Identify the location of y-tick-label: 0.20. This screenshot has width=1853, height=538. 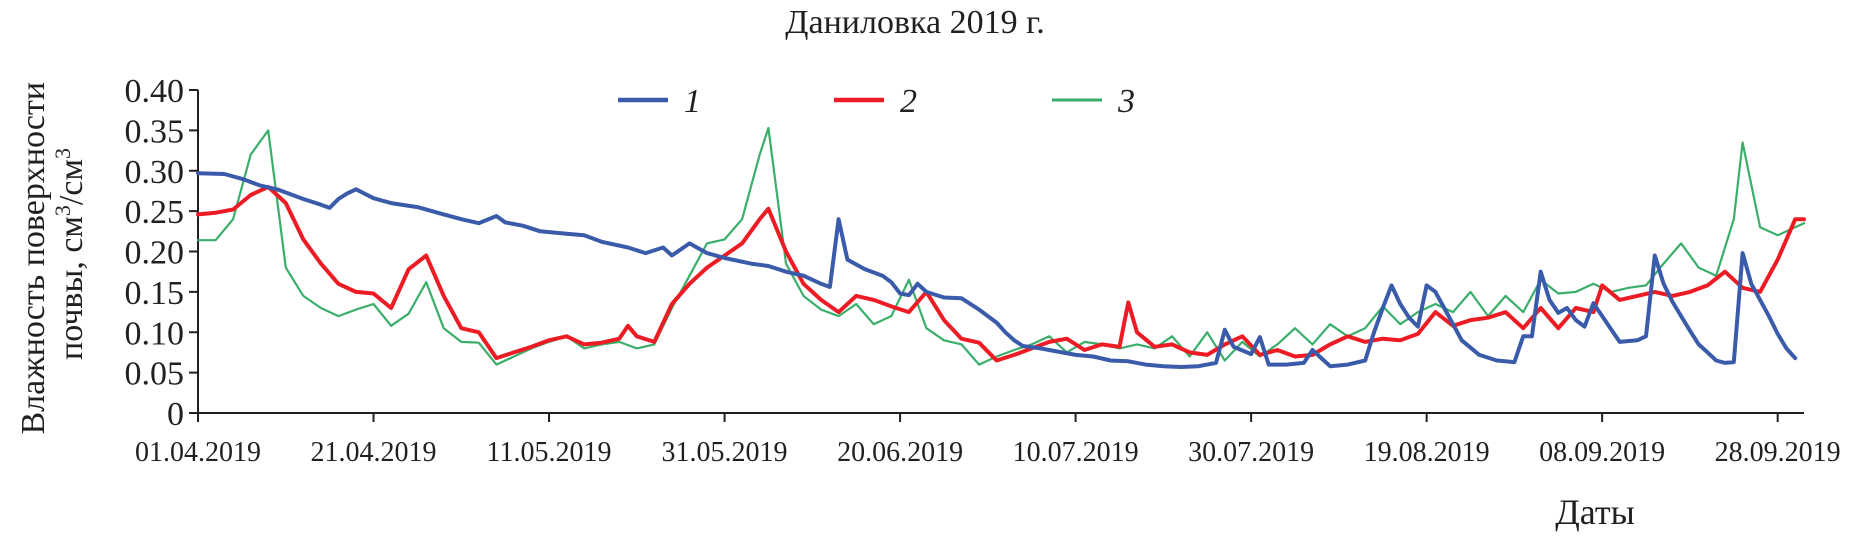
(155, 253).